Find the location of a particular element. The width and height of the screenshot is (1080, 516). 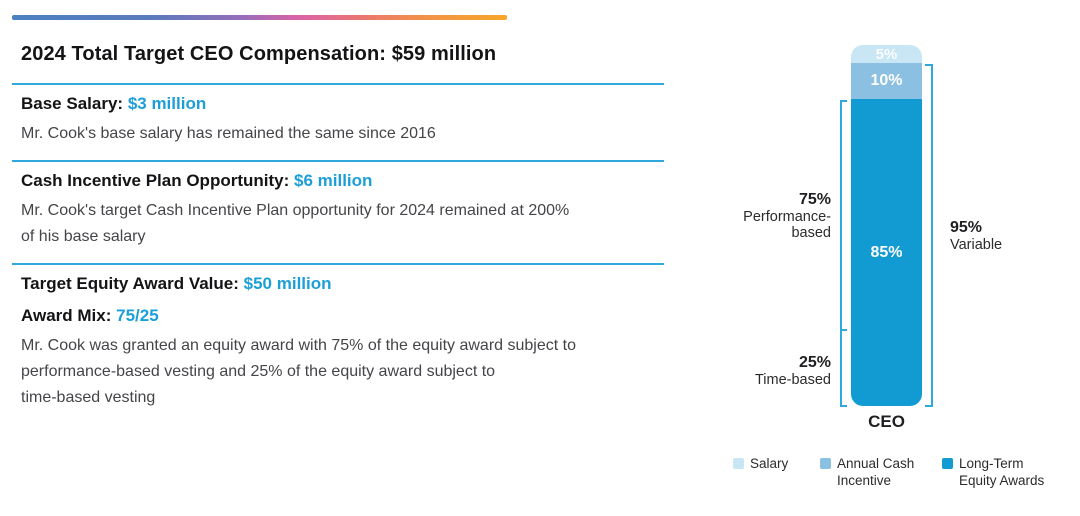

legend-item-long-term-equity-awards: Long-Term Equity Awards is located at coordinates (1003, 472).